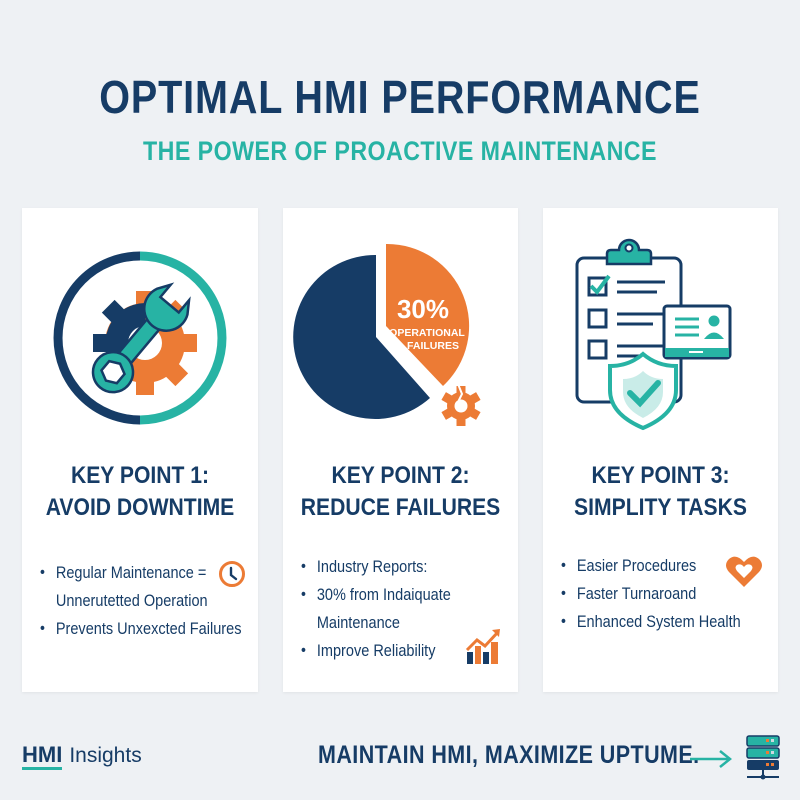  I want to click on key-point-heading: KEY POINT 3: SIMPLITY TASKS, so click(660, 491).